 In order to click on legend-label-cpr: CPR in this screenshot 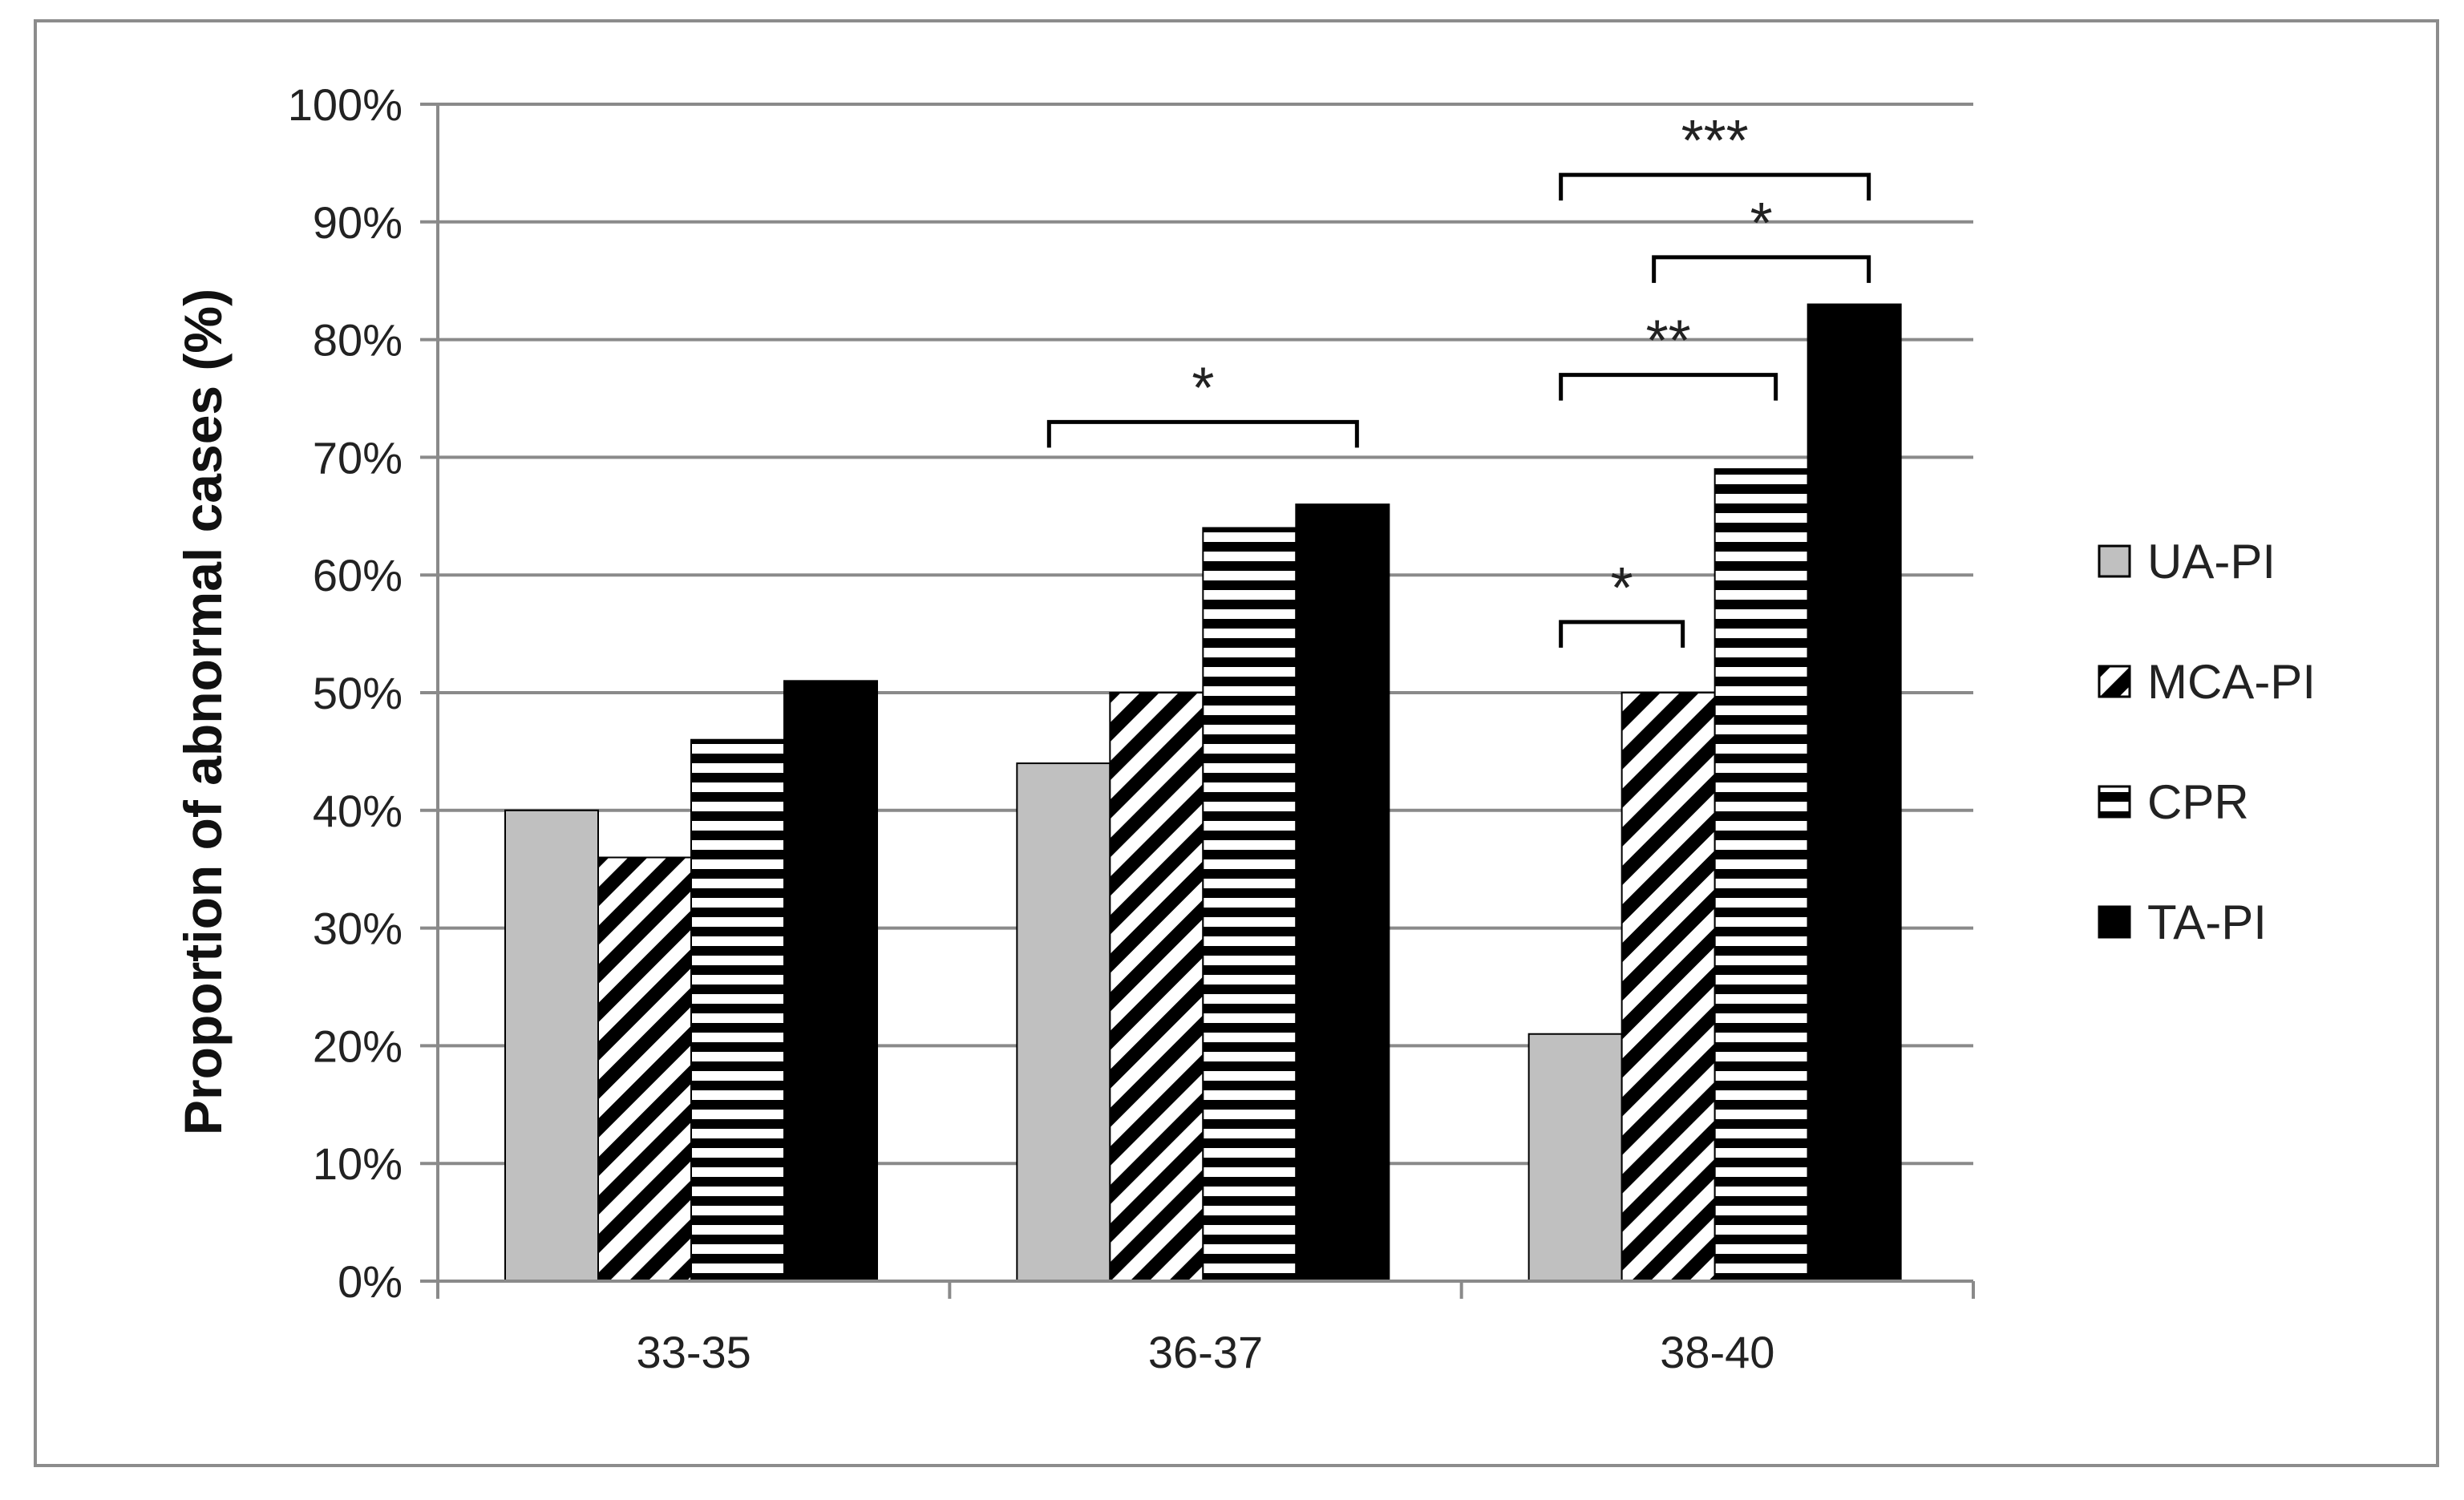, I will do `click(2198, 802)`.